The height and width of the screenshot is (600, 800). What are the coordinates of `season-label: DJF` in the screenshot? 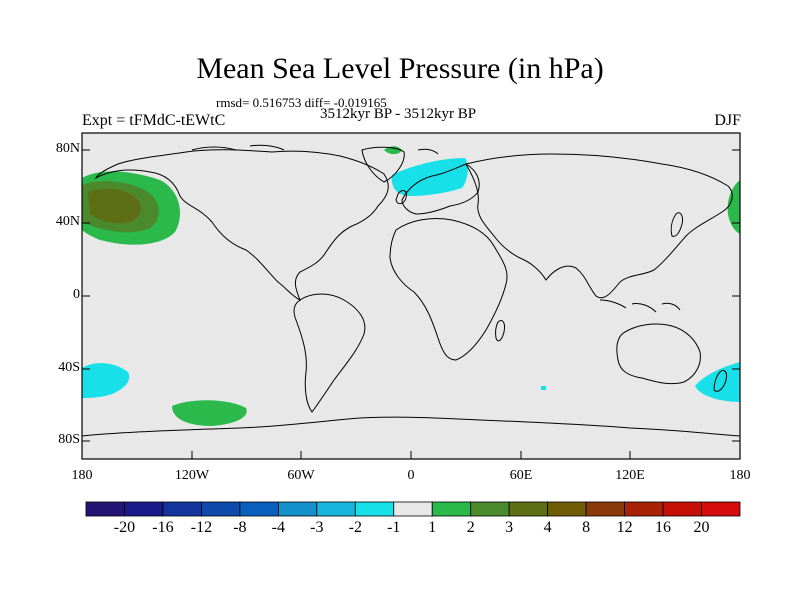 It's located at (727, 120).